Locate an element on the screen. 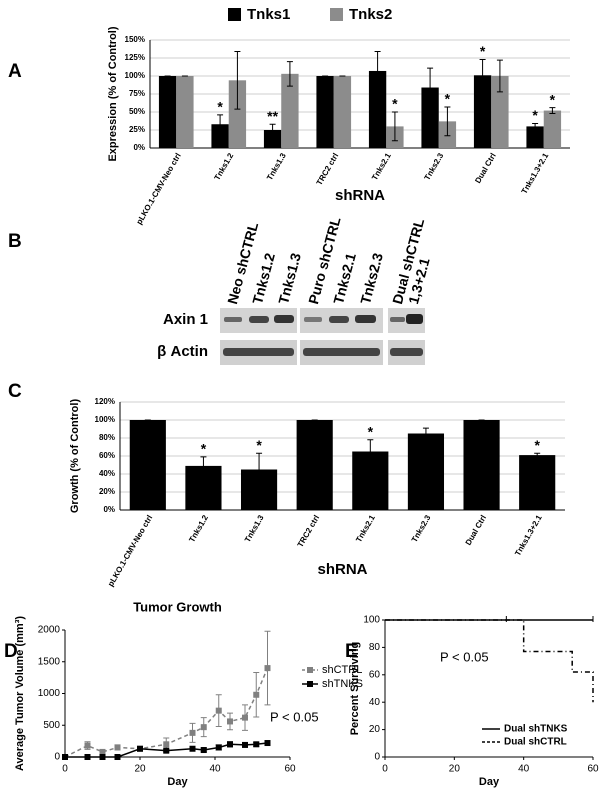 Image resolution: width=600 pixels, height=799 pixels. x-axis-label: shRNA is located at coordinates (342, 569).